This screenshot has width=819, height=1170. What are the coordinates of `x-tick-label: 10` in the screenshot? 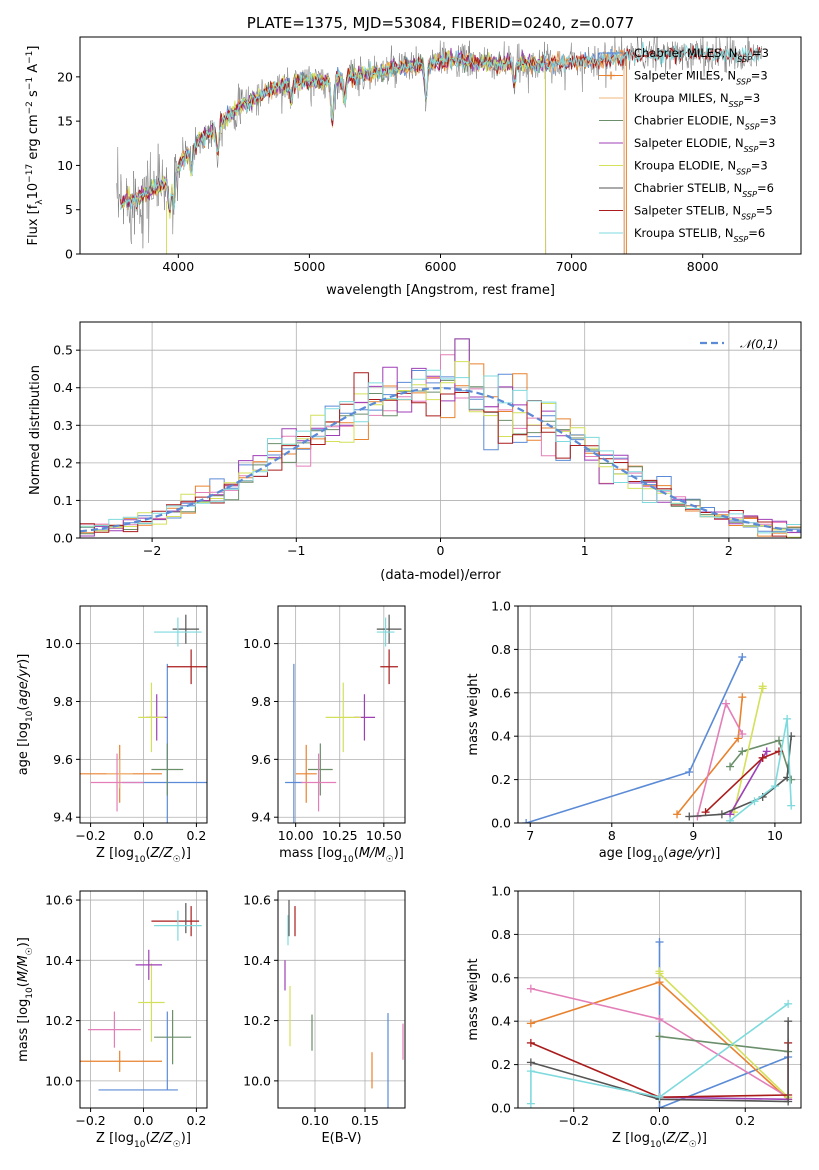 It's located at (775, 835).